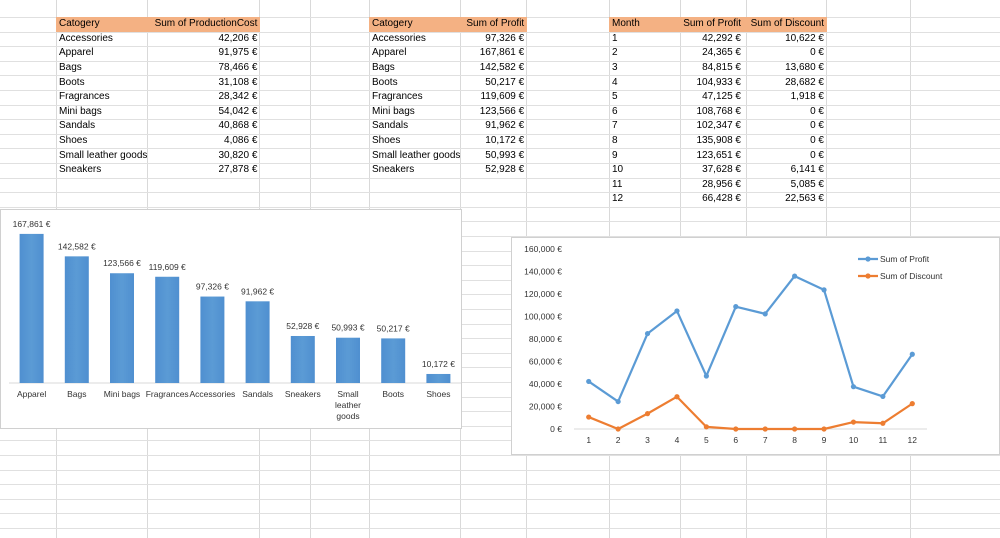  What do you see at coordinates (238, 53) in the screenshot?
I see `value-cell: 91,975 €` at bounding box center [238, 53].